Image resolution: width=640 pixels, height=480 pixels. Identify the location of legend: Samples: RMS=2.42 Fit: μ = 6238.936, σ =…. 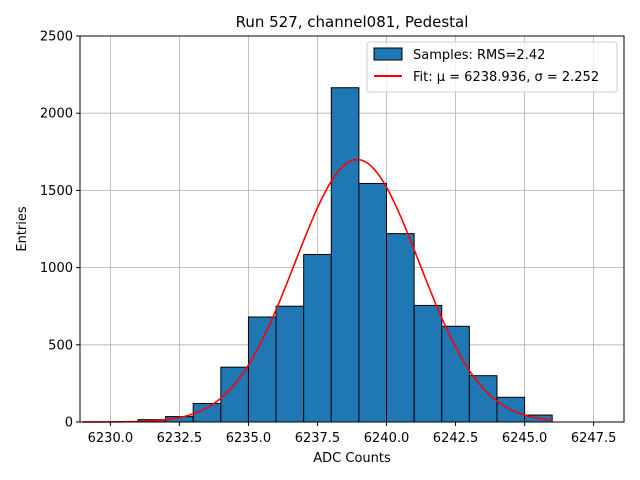
(492, 67).